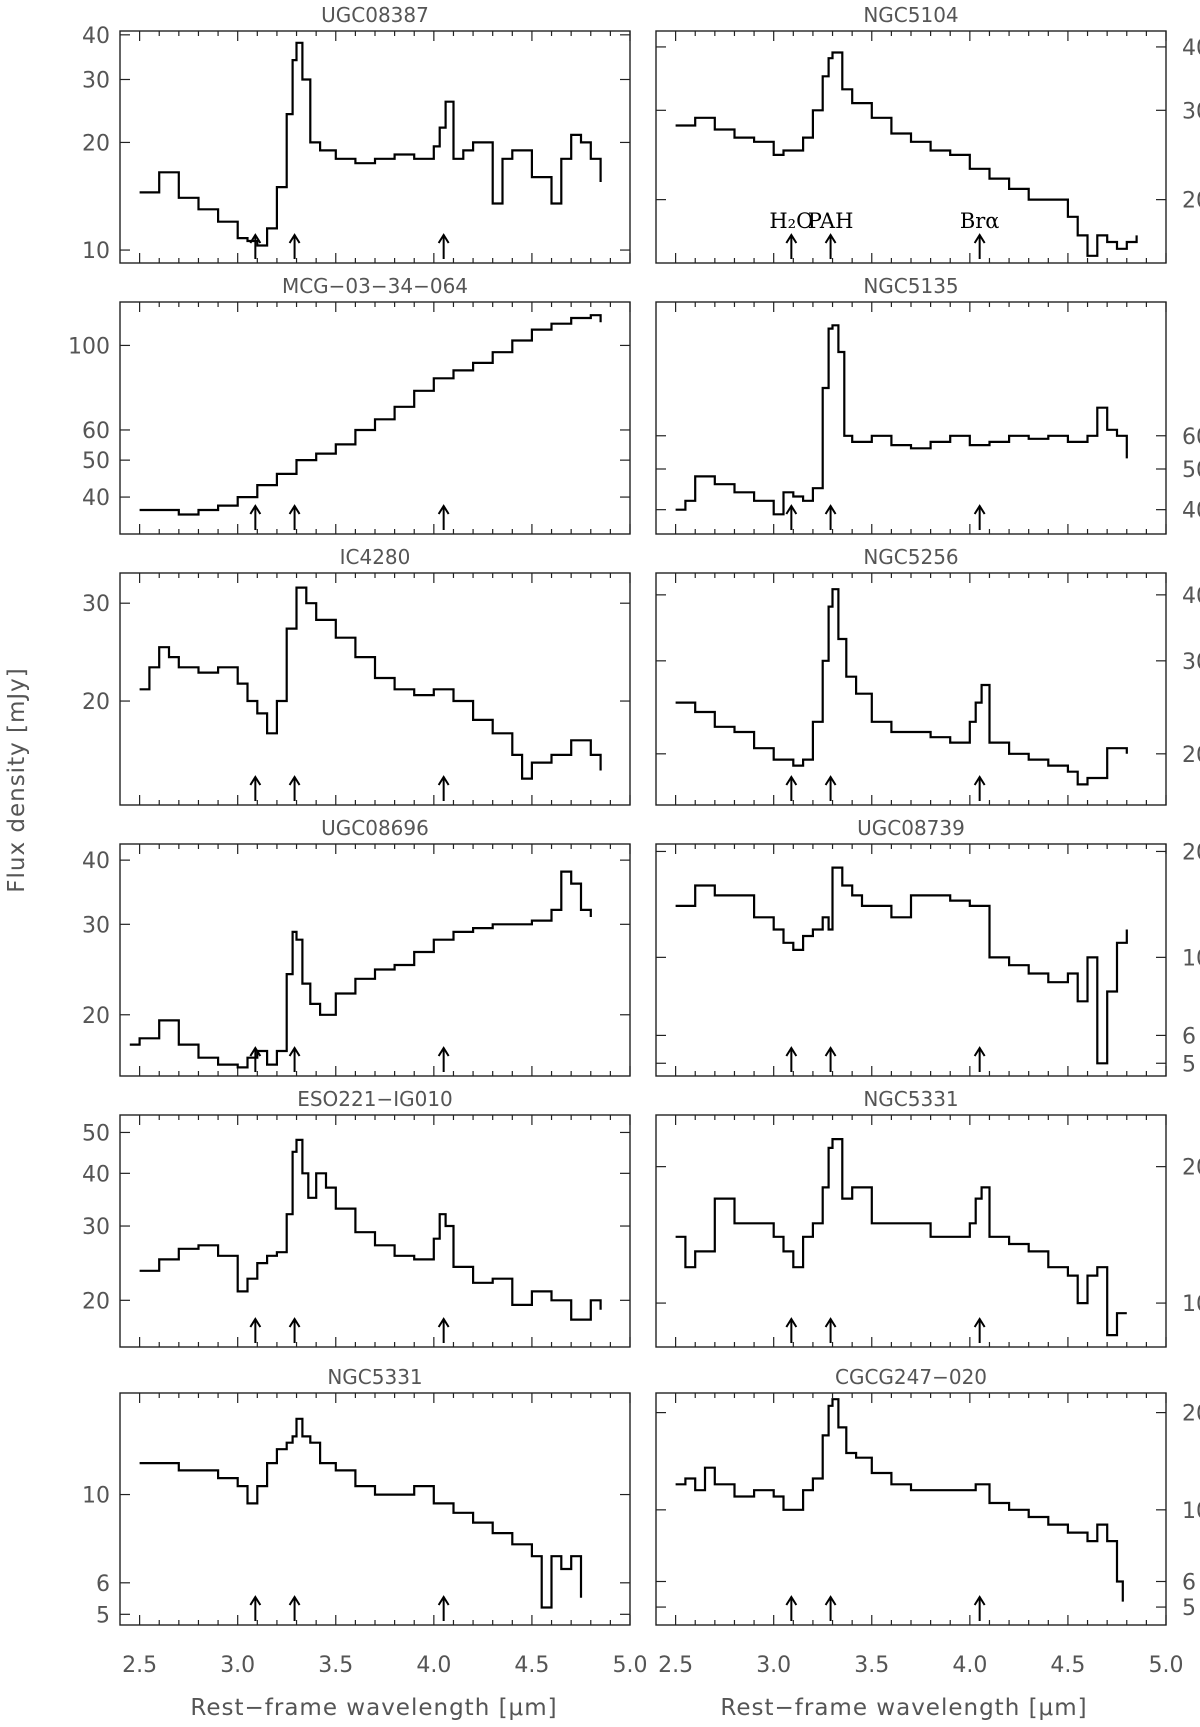 Image resolution: width=1200 pixels, height=1727 pixels. I want to click on x-tick-labels: 2.5 3.0 3.5 4.0 4.5 5.0 2.5 3.0 3.5 4.0 4.5 5.0, so click(652, 1665).